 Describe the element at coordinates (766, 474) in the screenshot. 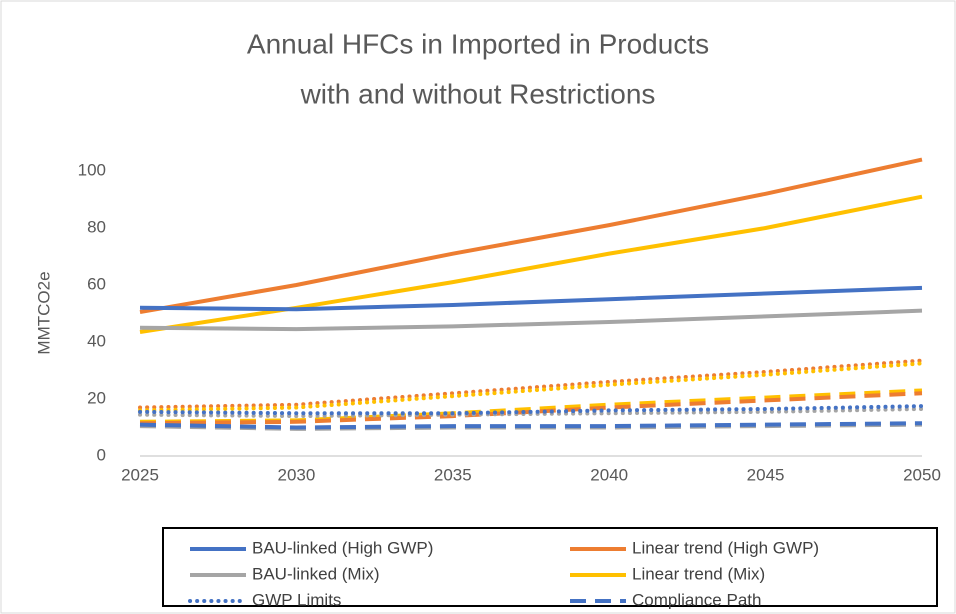

I see `x-tick-label: 2045` at that location.